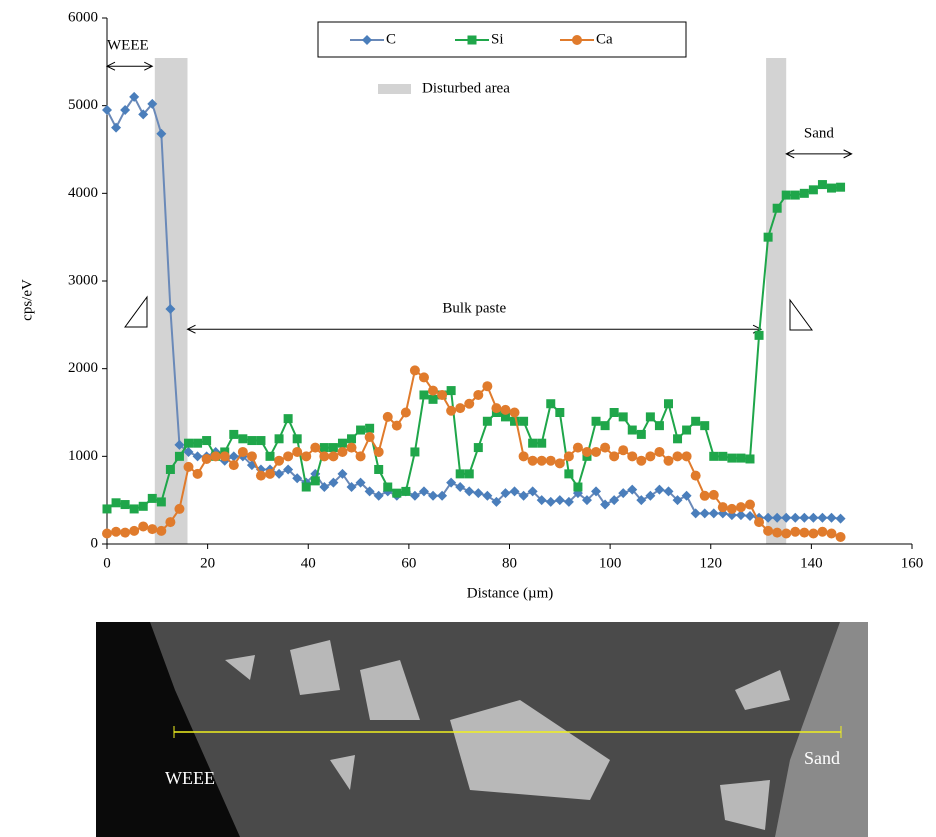 The image size is (936, 837). Describe the element at coordinates (83, 193) in the screenshot. I see `y-tick-label: 4000` at that location.